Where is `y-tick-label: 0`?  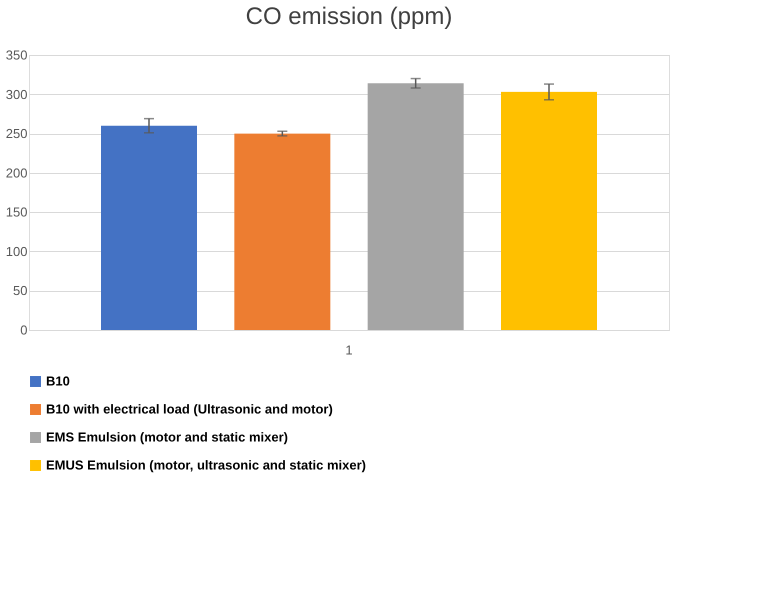 y-tick-label: 0 is located at coordinates (24, 330).